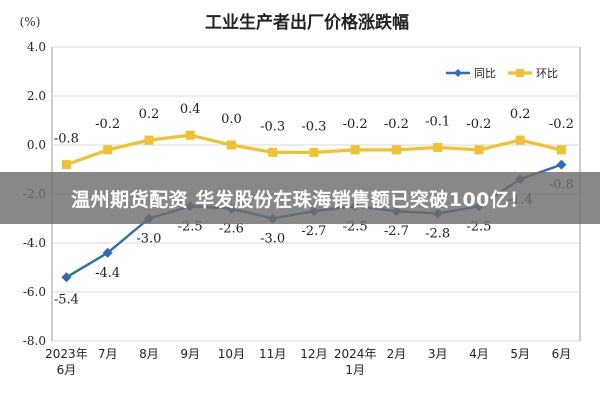 The image size is (600, 400). I want to click on x-tick-label: 11月, so click(272, 354).